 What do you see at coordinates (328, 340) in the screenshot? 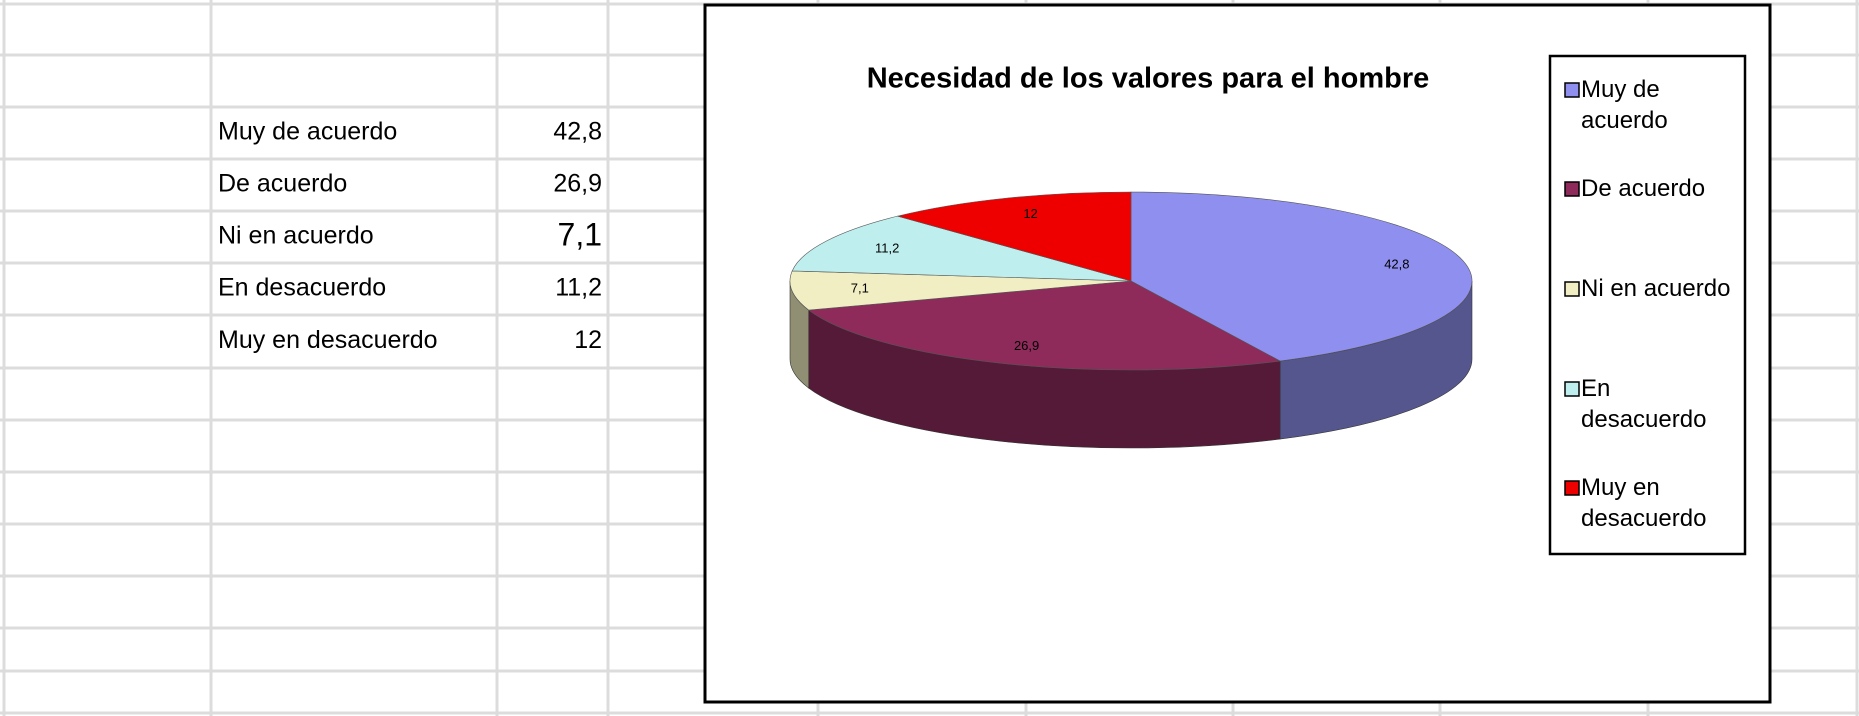
I see `row-label: Muy en desacuerdo` at bounding box center [328, 340].